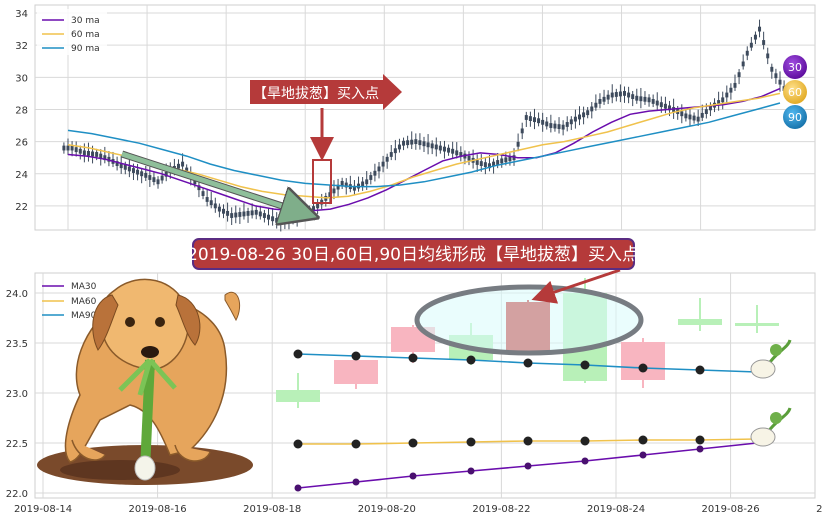 The image size is (822, 520). I want to click on dog-ear-right, so click(188, 320).